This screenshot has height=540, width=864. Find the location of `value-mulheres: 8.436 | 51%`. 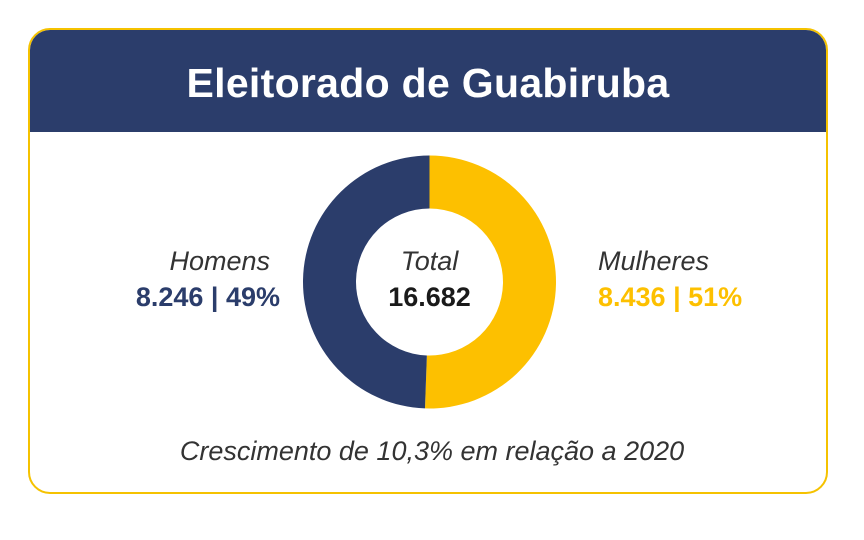

value-mulheres: 8.436 | 51% is located at coordinates (670, 297).